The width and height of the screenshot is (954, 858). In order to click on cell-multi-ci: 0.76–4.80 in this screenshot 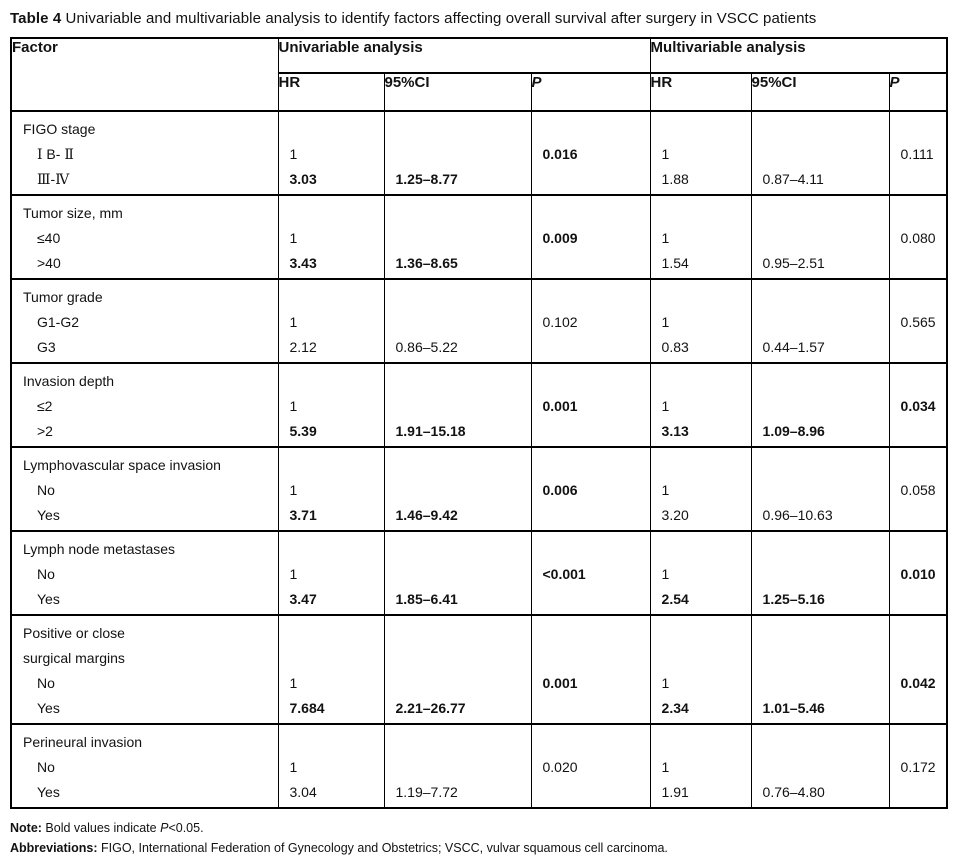, I will do `click(820, 766)`.